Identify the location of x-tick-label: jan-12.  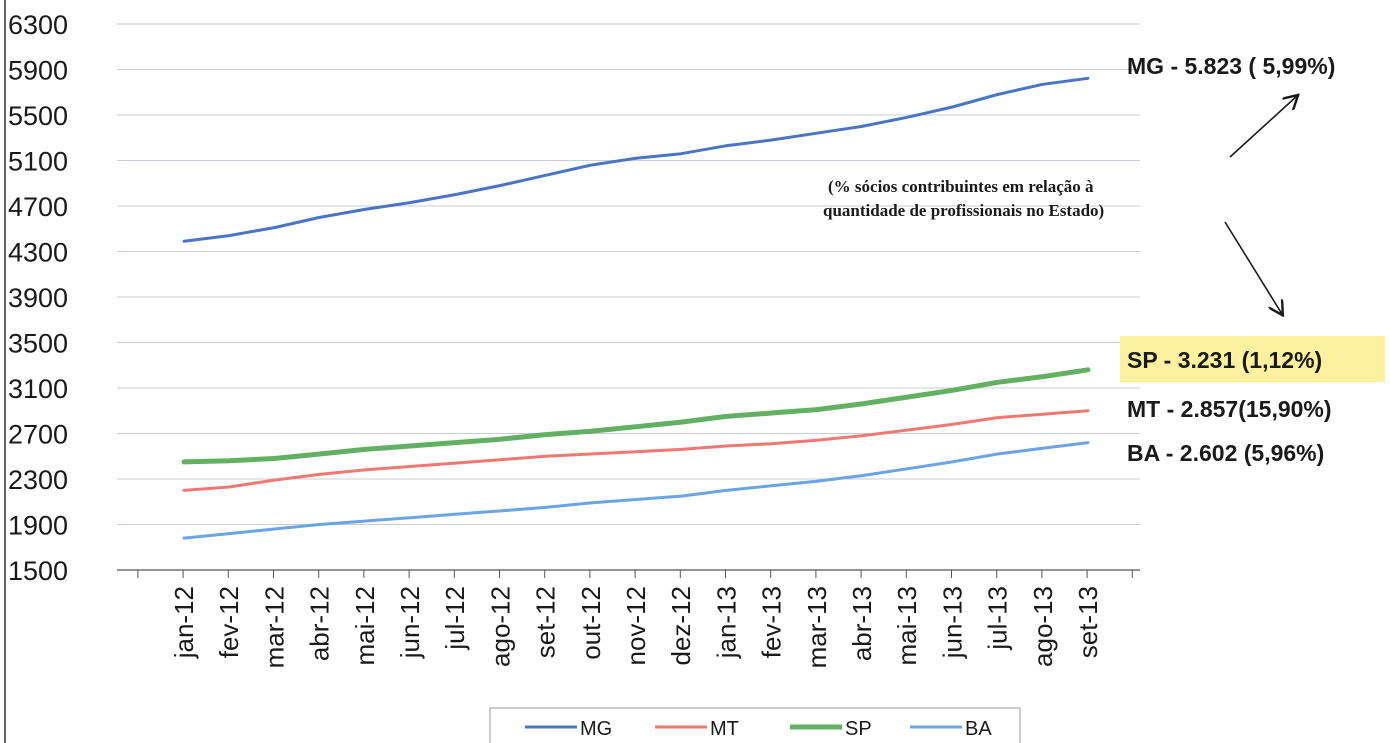
(184, 622).